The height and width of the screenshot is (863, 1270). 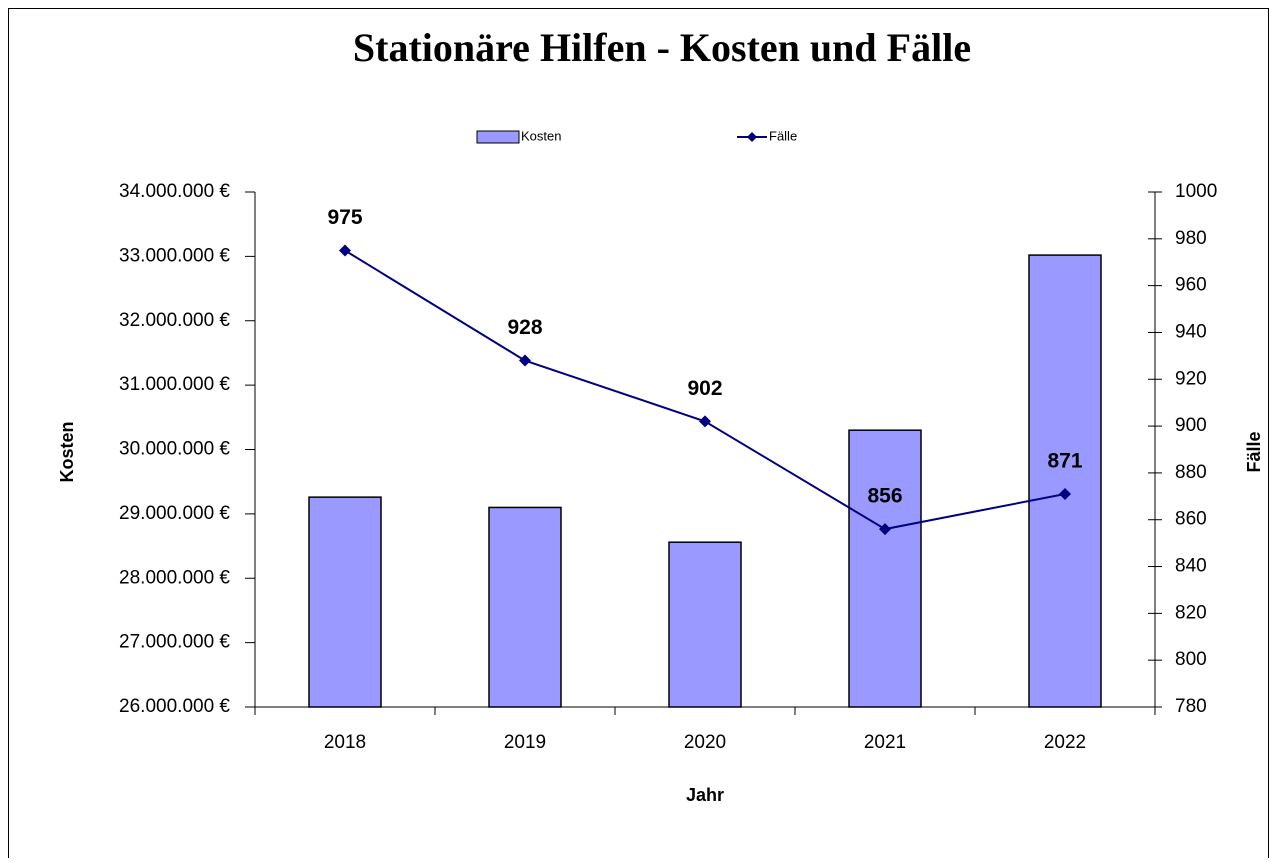 I want to click on legend-marker, so click(x=752, y=137).